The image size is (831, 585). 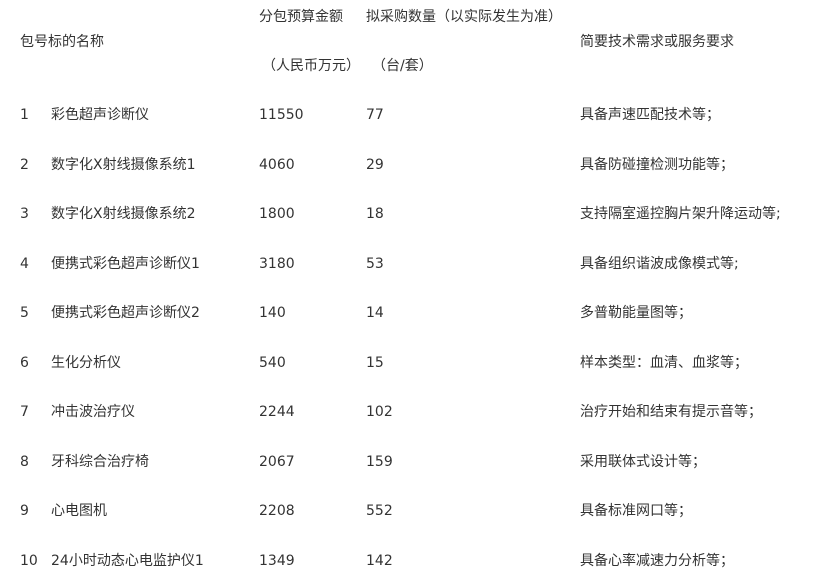 What do you see at coordinates (24, 164) in the screenshot?
I see `row-number: 2` at bounding box center [24, 164].